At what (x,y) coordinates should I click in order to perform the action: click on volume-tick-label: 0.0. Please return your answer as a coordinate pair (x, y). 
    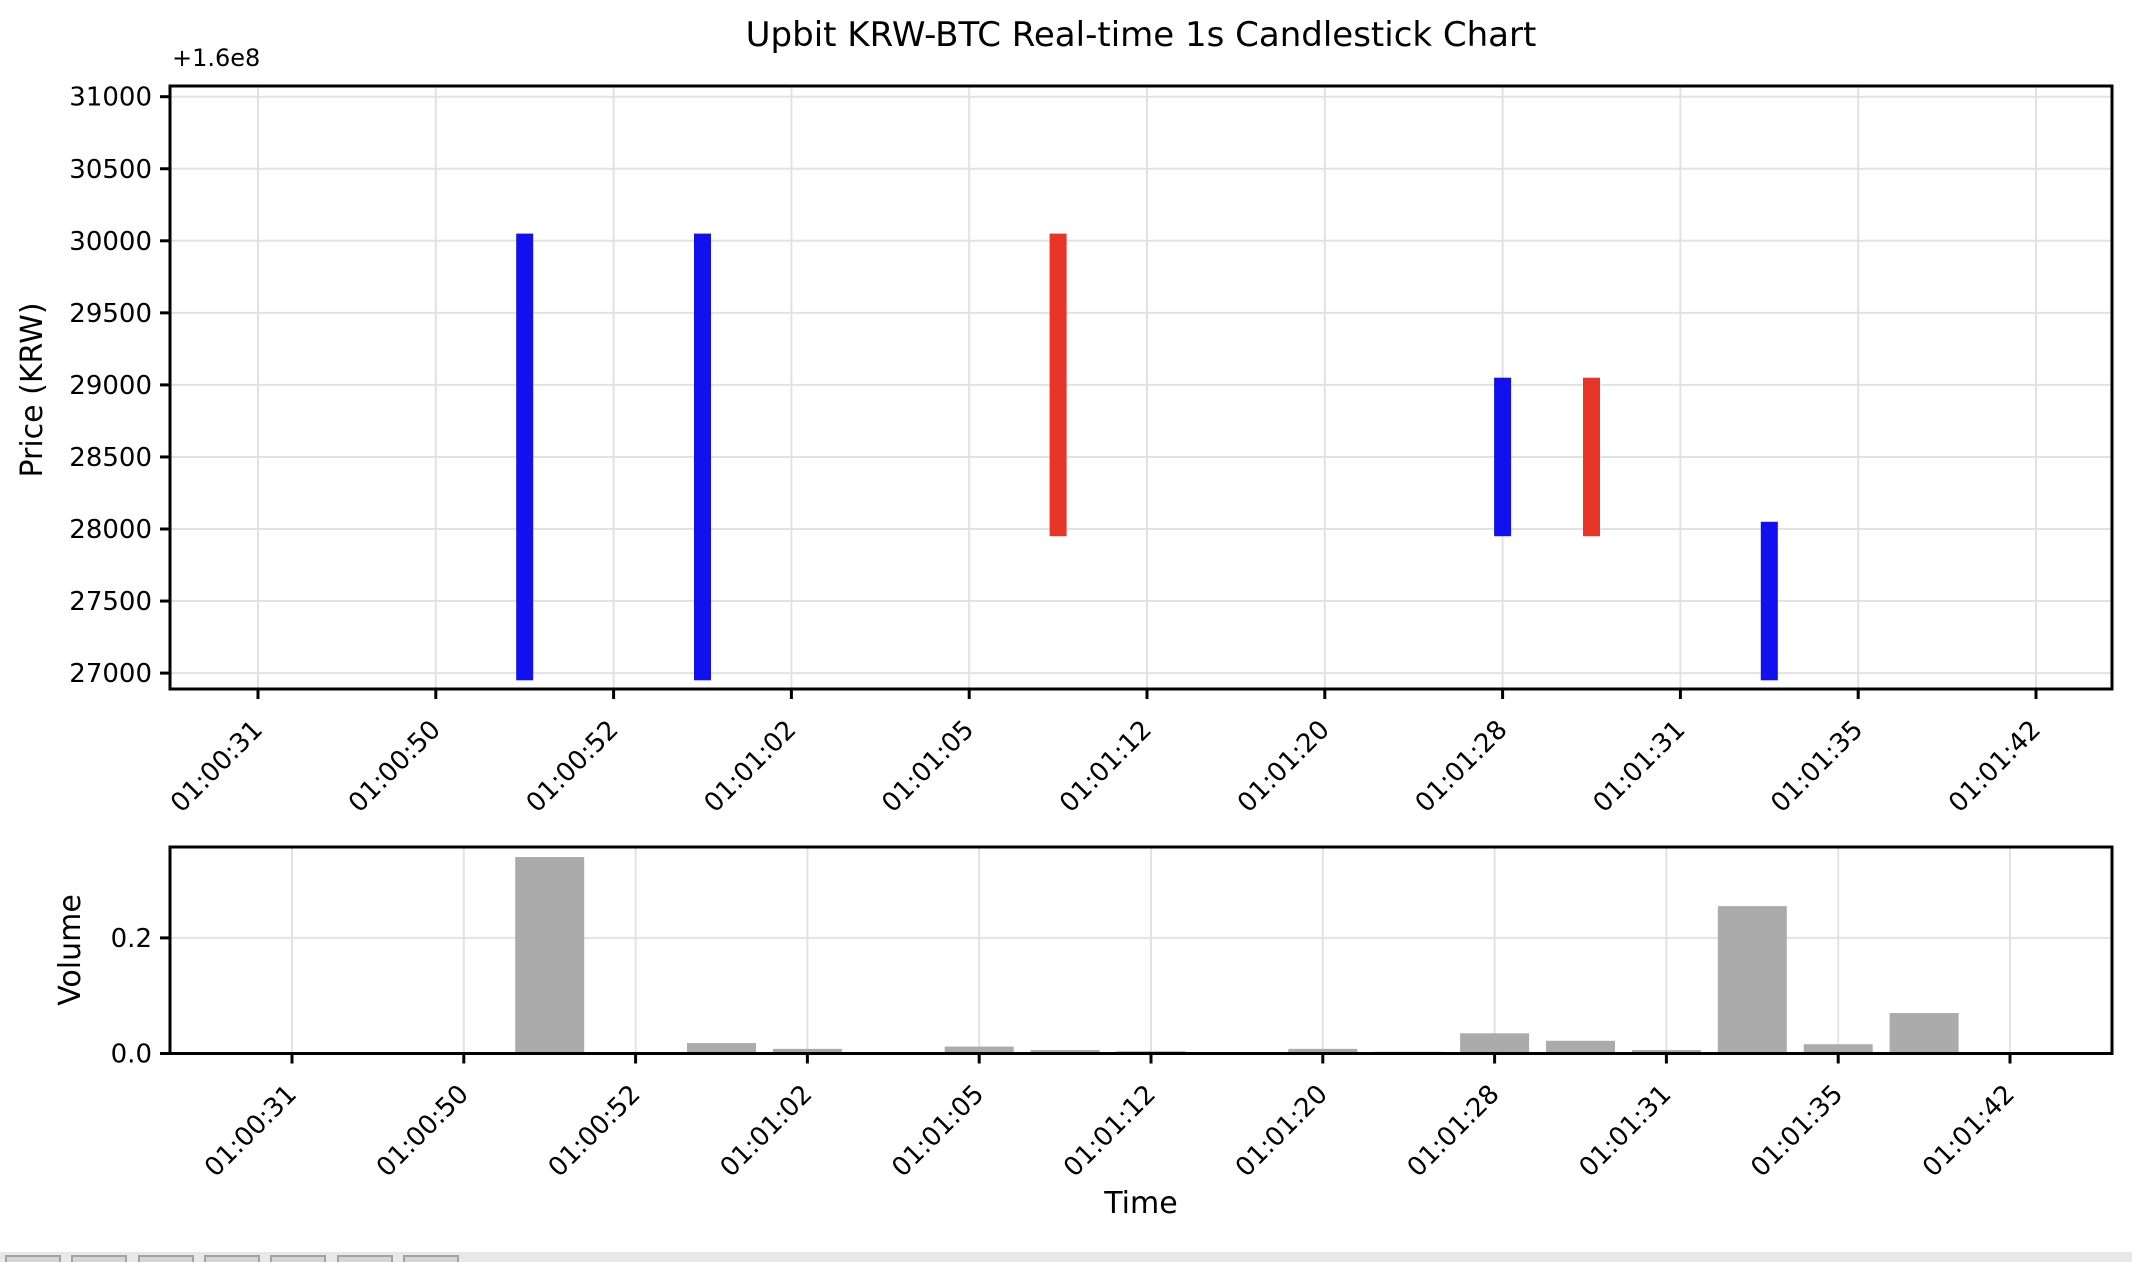
    Looking at the image, I should click on (131, 1055).